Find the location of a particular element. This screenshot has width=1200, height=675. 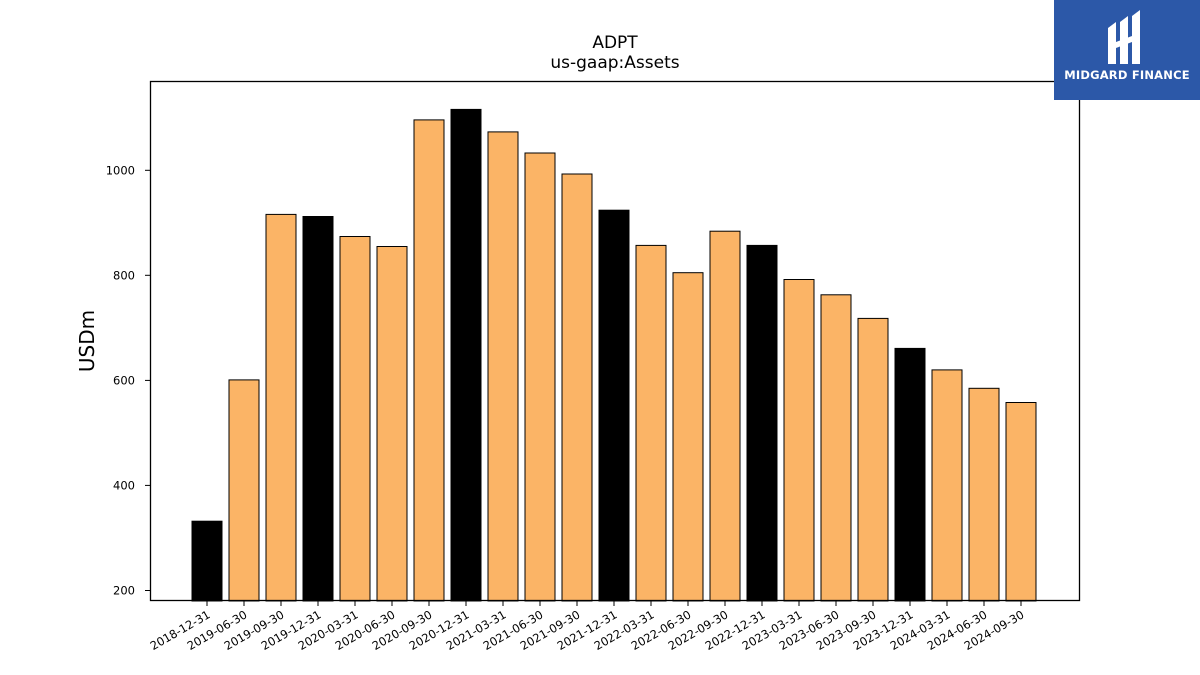

chart-subtitle: us-gaap:Assets is located at coordinates (614, 63).